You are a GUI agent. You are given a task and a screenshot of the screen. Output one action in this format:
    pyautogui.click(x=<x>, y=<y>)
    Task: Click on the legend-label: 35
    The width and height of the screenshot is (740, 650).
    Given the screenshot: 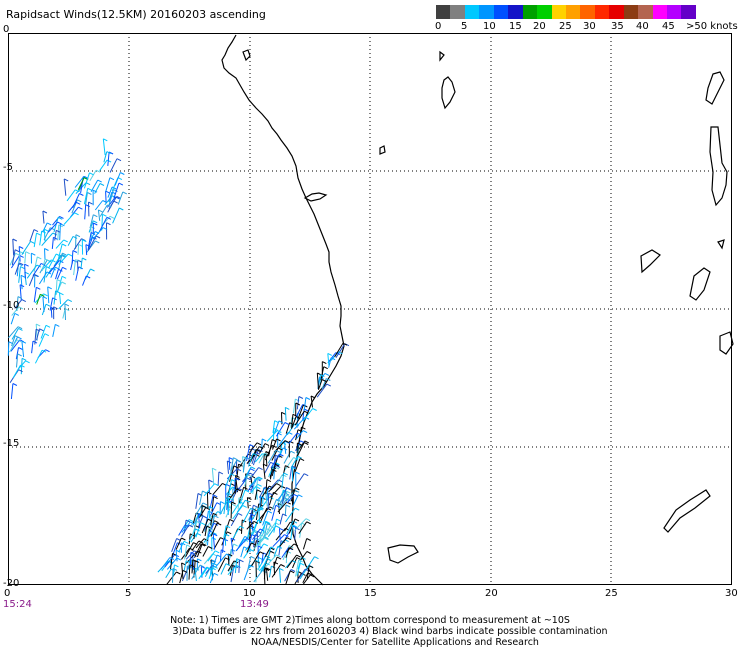 What is the action you would take?
    pyautogui.click(x=617, y=26)
    